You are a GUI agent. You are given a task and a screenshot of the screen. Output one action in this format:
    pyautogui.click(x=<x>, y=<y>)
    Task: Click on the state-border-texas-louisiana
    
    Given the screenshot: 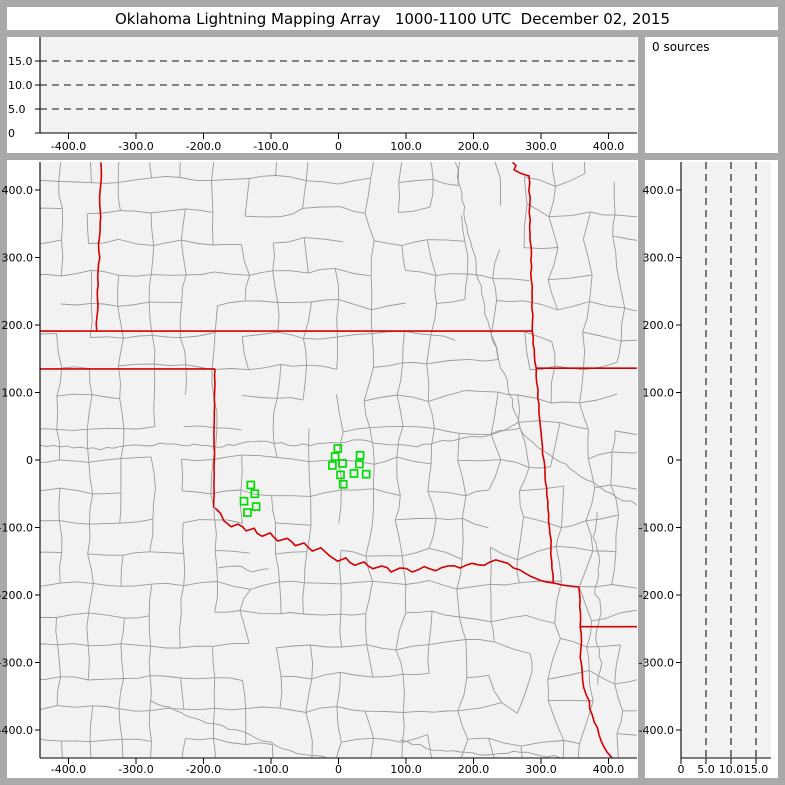 What is the action you would take?
    pyautogui.click(x=596, y=692)
    